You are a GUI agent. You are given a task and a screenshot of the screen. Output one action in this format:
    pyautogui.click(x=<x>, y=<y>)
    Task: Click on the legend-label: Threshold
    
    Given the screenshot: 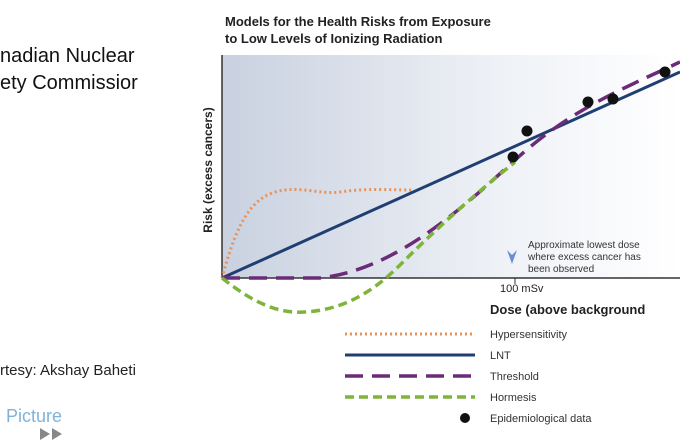 What is the action you would take?
    pyautogui.click(x=514, y=377)
    